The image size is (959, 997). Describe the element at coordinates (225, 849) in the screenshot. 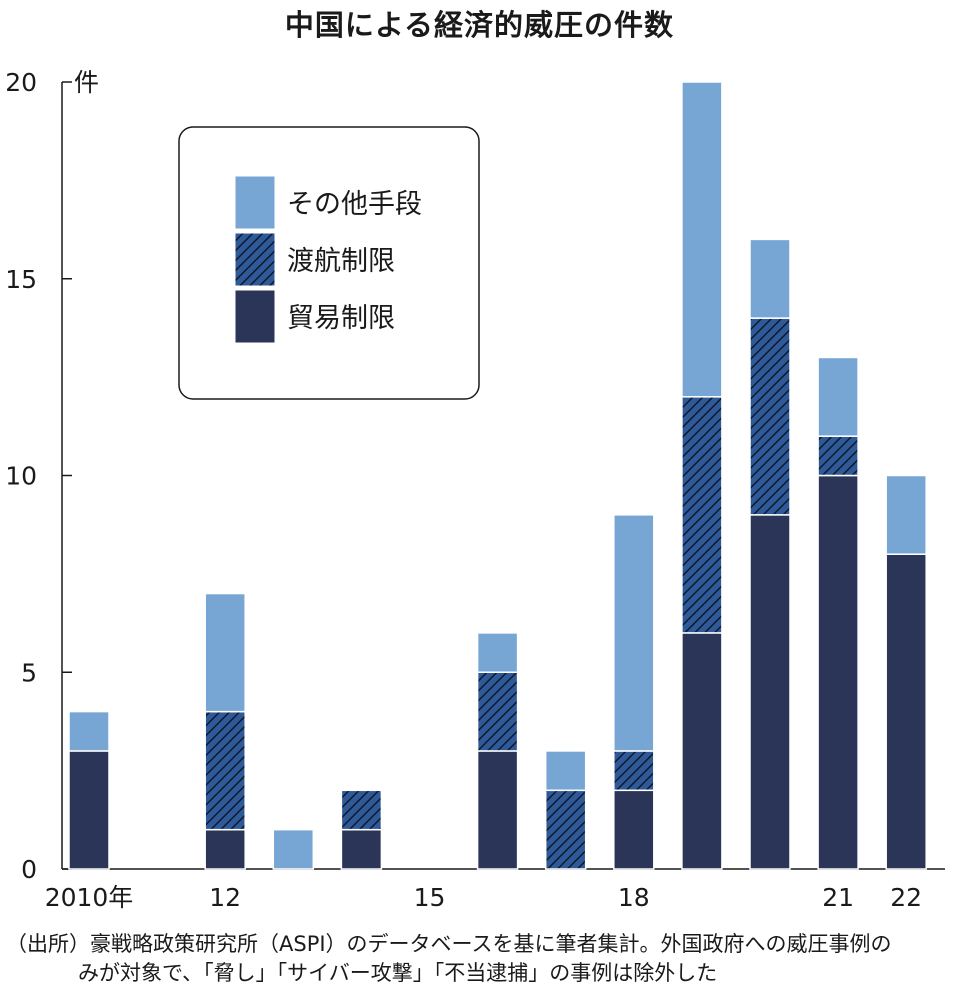

I see `bar-2012-貿易制限` at that location.